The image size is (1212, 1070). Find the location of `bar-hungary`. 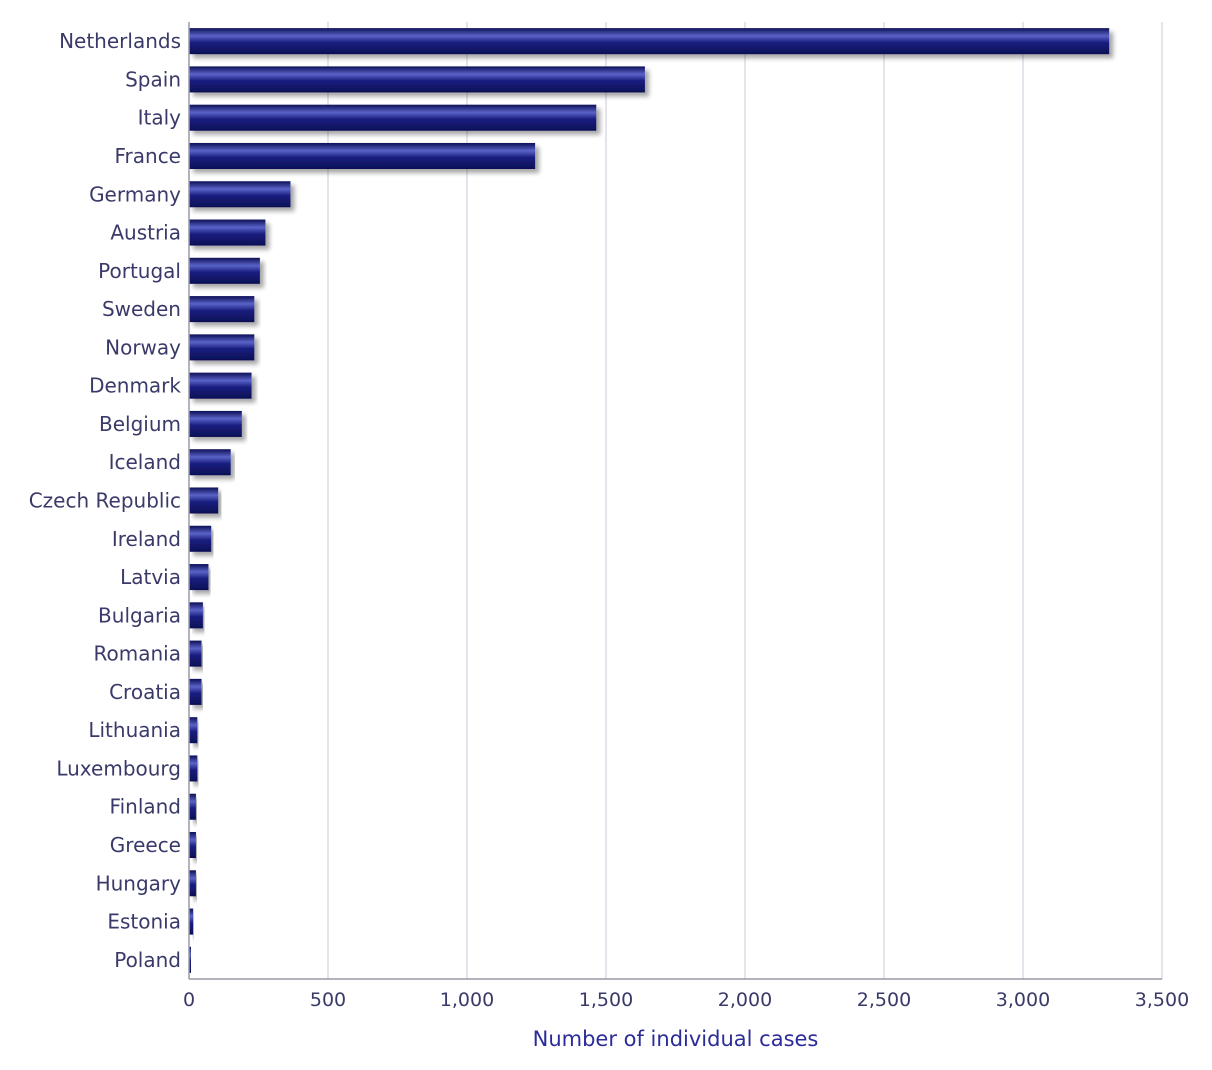

bar-hungary is located at coordinates (192, 883).